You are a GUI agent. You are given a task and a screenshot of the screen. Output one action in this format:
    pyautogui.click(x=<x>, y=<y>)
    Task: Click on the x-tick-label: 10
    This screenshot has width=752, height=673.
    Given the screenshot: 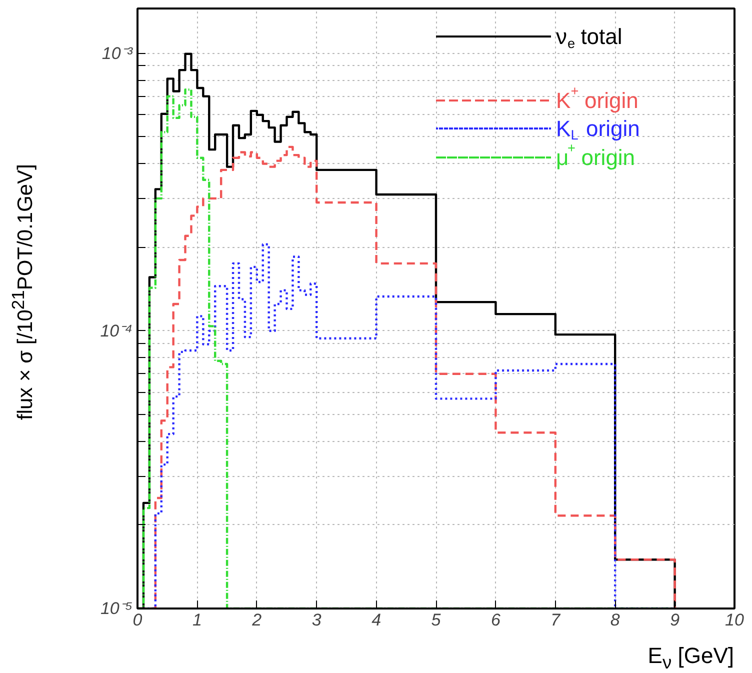 What is the action you would take?
    pyautogui.click(x=734, y=620)
    